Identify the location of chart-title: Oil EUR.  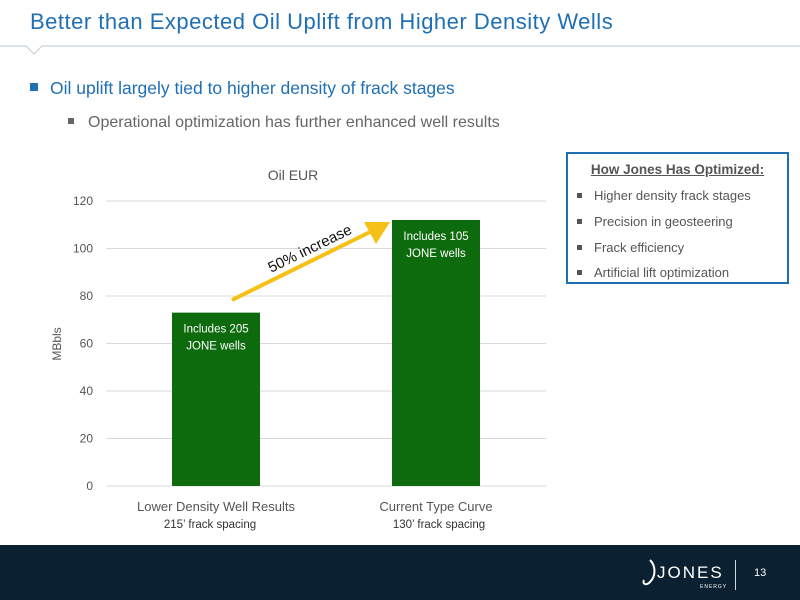
(293, 175).